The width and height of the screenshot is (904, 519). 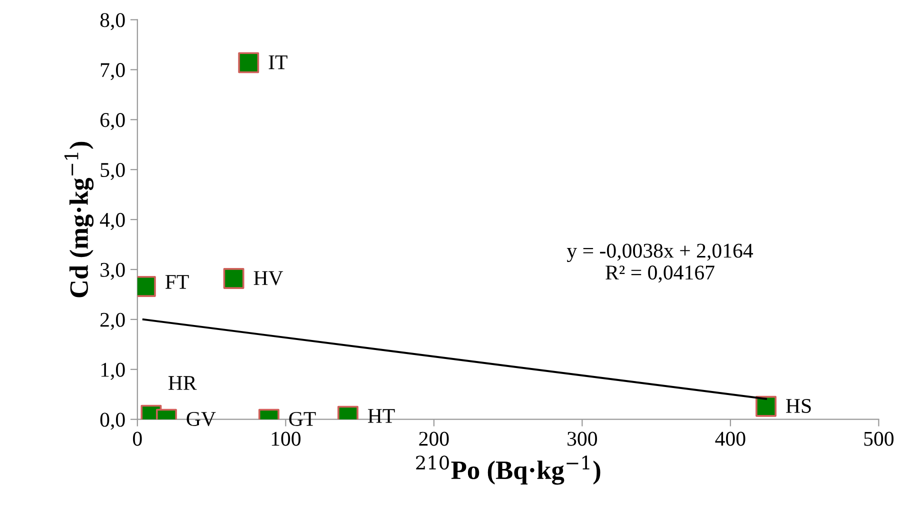 What do you see at coordinates (879, 439) in the screenshot?
I see `x-tick-label: 500` at bounding box center [879, 439].